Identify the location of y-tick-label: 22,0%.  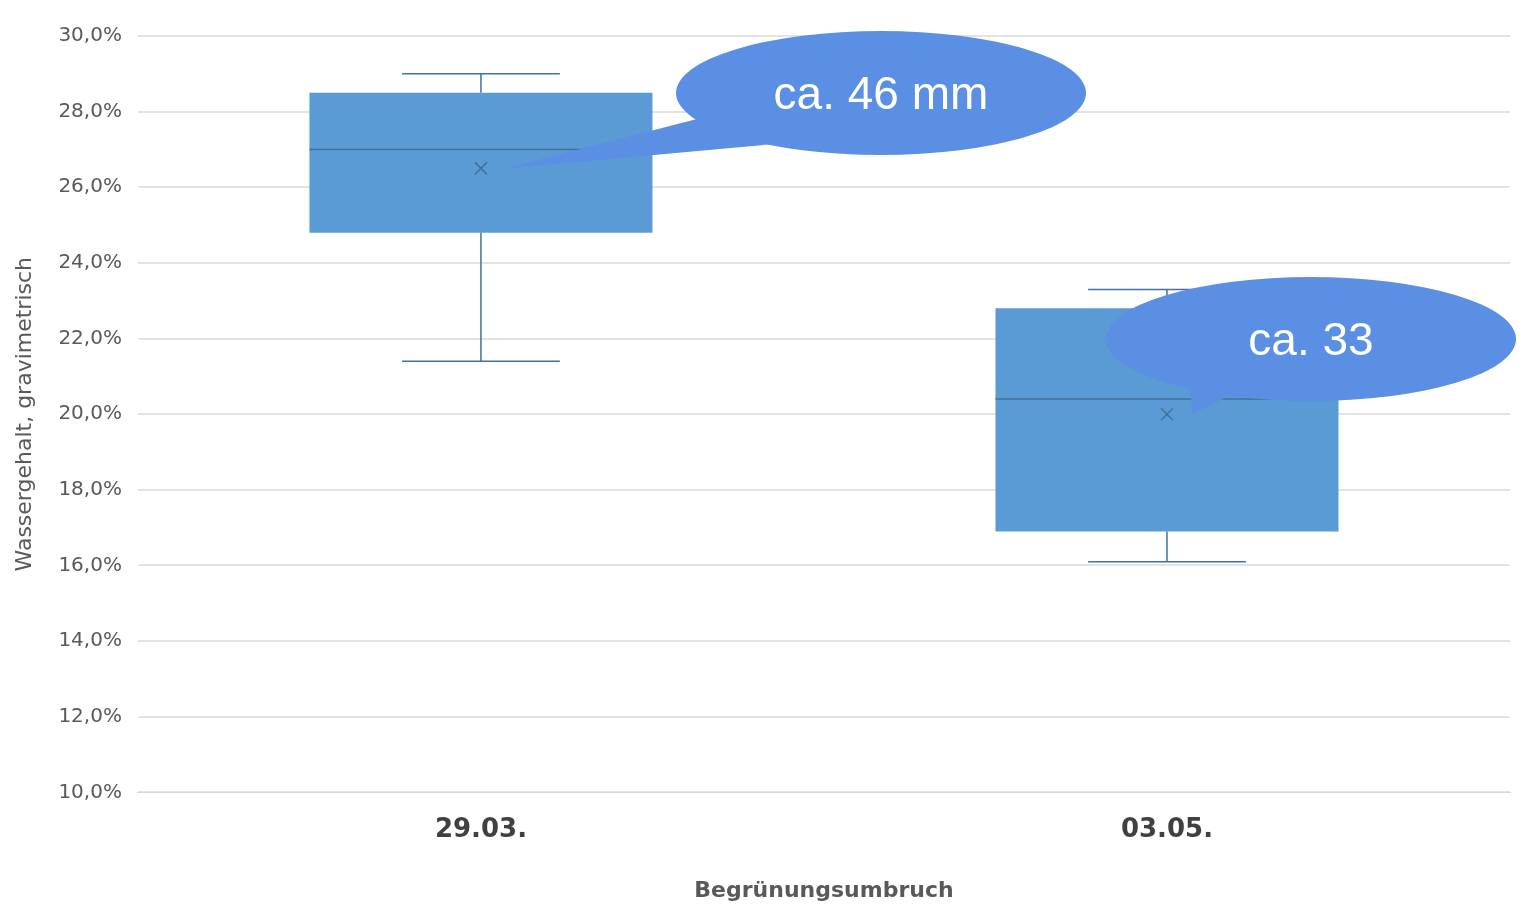
(90, 336).